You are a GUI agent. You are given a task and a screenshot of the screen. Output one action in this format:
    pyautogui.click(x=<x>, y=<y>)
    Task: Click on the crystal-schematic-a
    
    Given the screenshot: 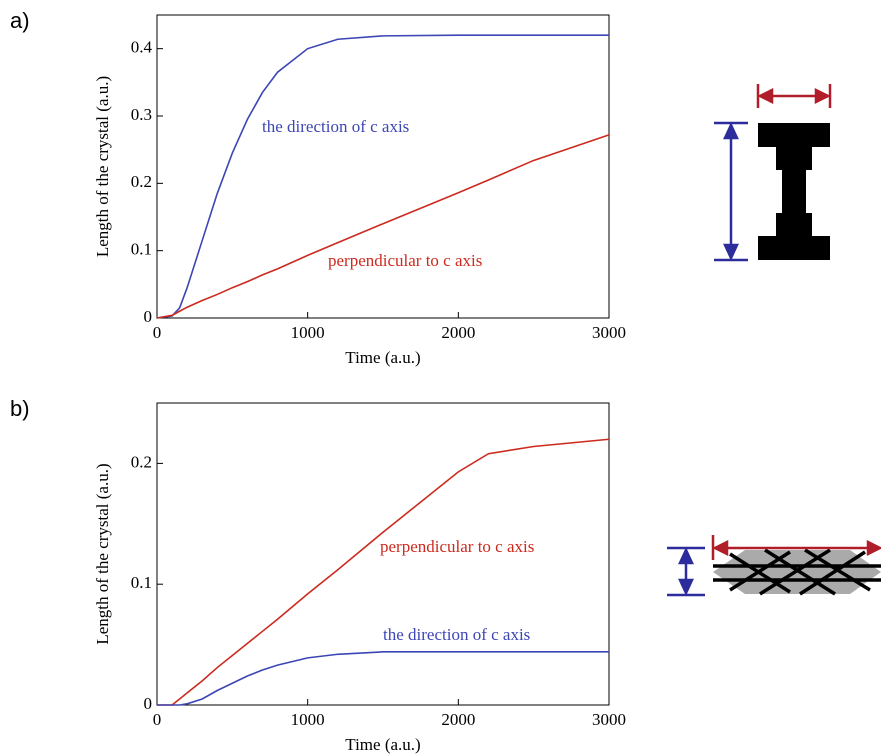 What is the action you would take?
    pyautogui.click(x=773, y=173)
    